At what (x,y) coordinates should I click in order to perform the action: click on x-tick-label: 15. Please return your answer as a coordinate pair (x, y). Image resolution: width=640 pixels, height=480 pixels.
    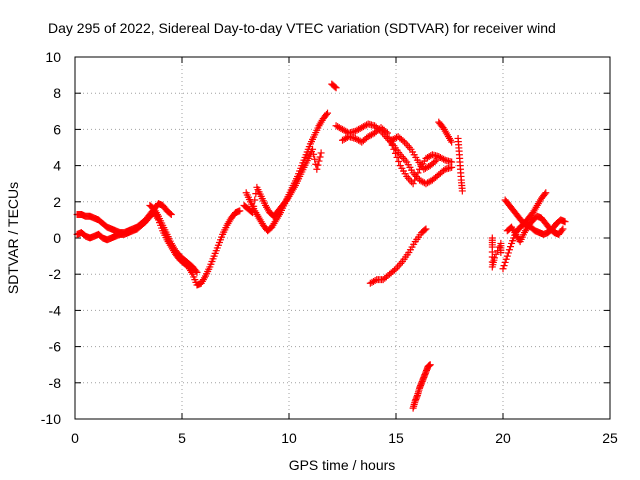
    Looking at the image, I should click on (396, 438).